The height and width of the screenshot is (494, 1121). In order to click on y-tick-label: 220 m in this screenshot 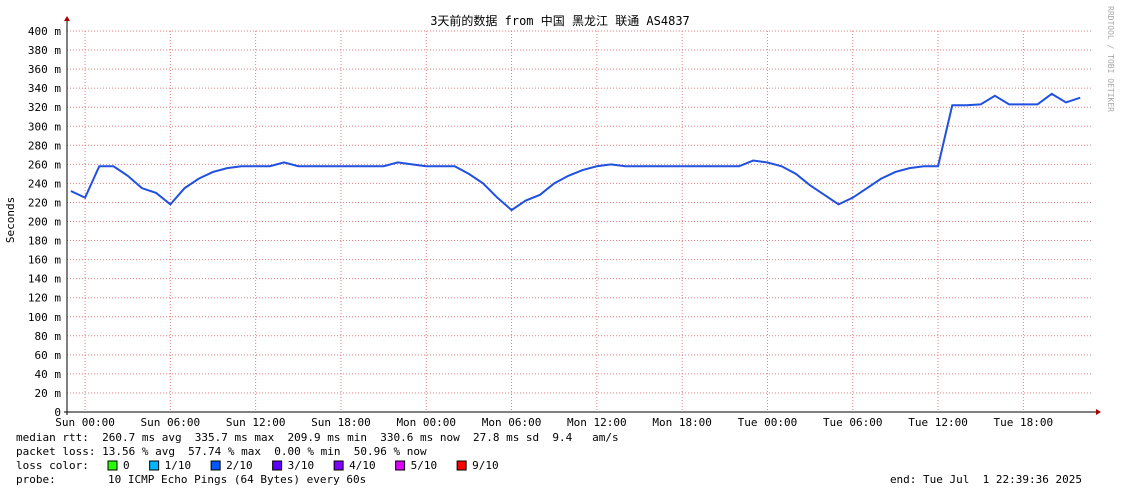, I will do `click(44, 202)`.